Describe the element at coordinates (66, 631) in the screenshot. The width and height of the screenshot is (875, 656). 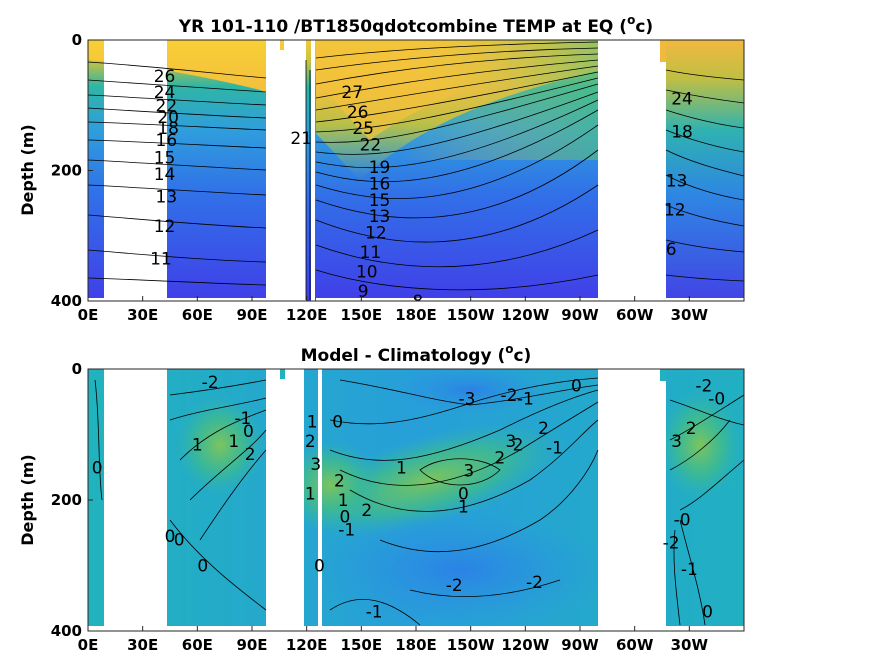
I see `y-tick-label: 400` at that location.